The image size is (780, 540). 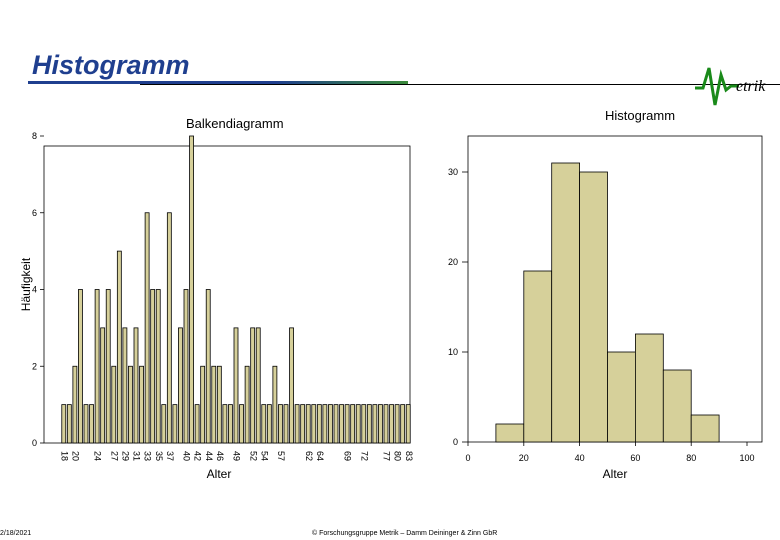 I want to click on bar-chart-x-tick-label: 24, so click(x=98, y=456).